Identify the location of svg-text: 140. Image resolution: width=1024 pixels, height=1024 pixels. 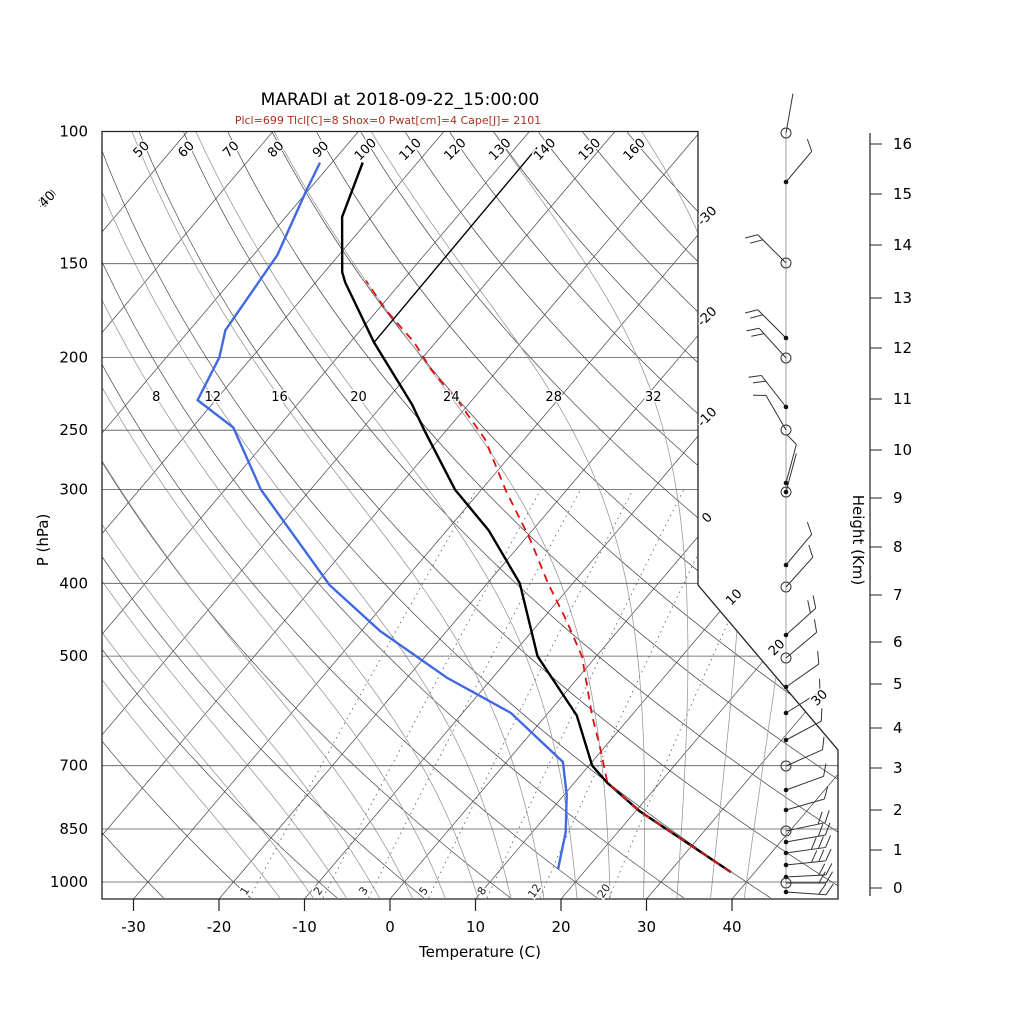
(545, 150).